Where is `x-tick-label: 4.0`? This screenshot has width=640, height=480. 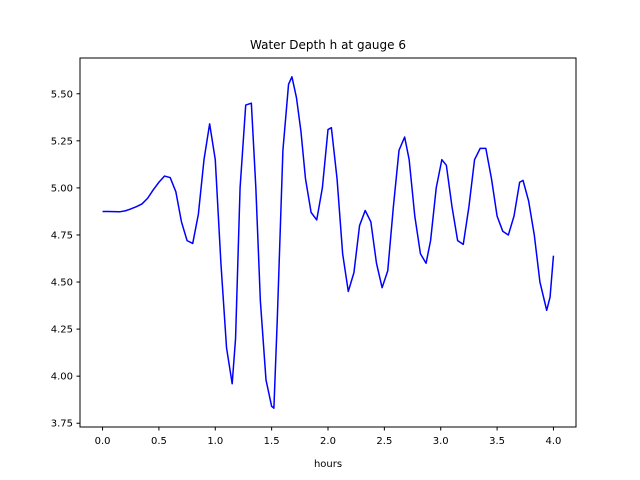
x-tick-label: 4.0 is located at coordinates (554, 441).